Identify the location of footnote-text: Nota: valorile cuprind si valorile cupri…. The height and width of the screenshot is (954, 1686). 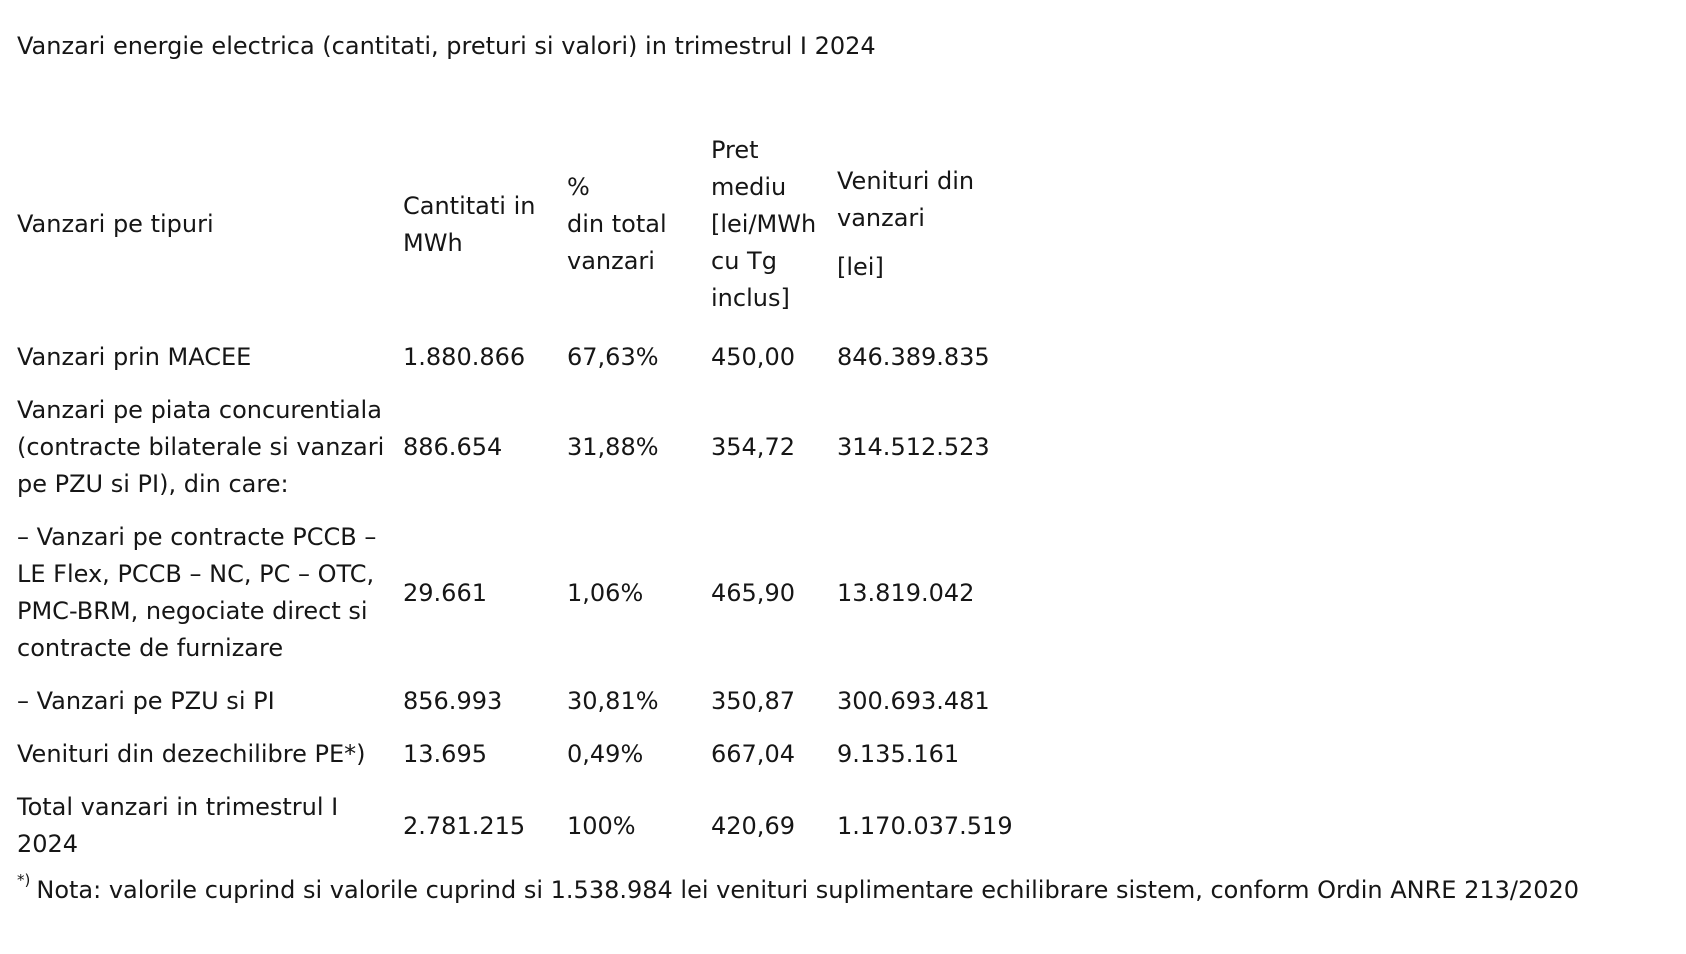
(808, 890).